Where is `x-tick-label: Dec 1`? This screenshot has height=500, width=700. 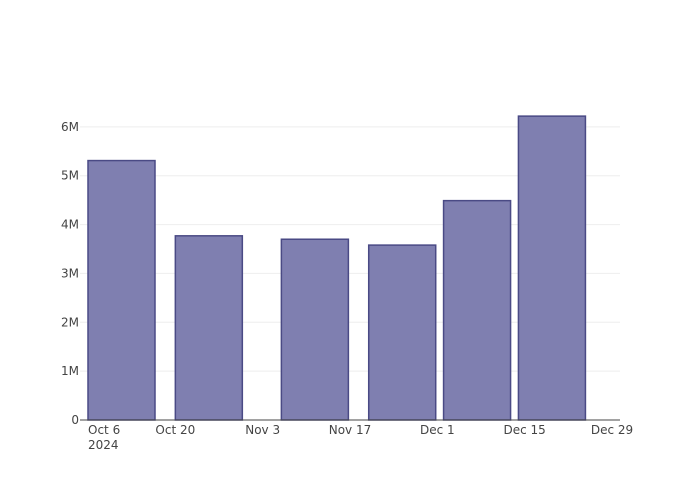
x-tick-label: Dec 1 is located at coordinates (437, 430).